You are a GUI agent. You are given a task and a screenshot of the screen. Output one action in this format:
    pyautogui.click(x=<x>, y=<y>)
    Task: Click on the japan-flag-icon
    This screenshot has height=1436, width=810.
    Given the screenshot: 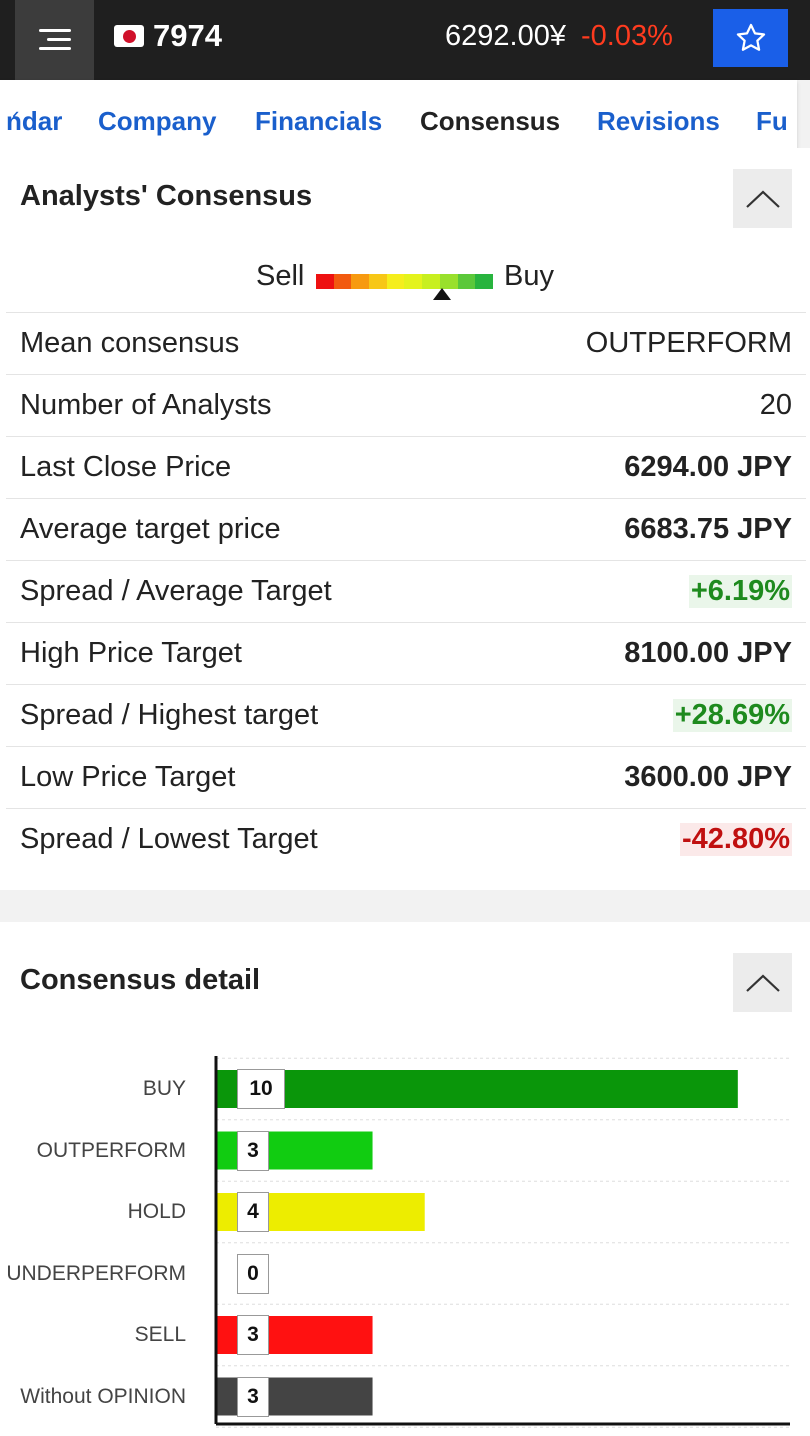 What is the action you would take?
    pyautogui.click(x=129, y=36)
    